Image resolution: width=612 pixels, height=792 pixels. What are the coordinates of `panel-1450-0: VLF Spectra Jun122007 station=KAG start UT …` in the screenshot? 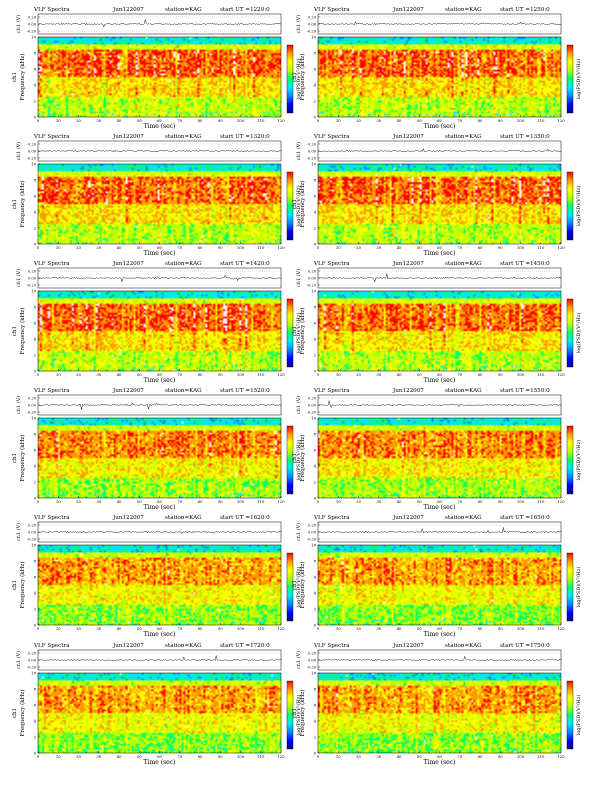 It's located at (437, 322).